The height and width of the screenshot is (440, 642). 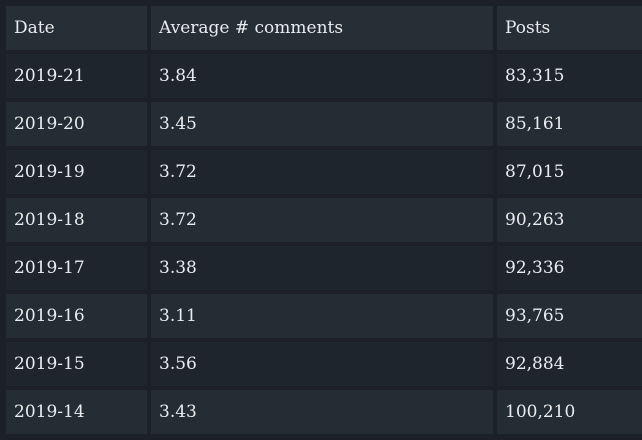 I want to click on cell-posts: 100,210, so click(x=569, y=412).